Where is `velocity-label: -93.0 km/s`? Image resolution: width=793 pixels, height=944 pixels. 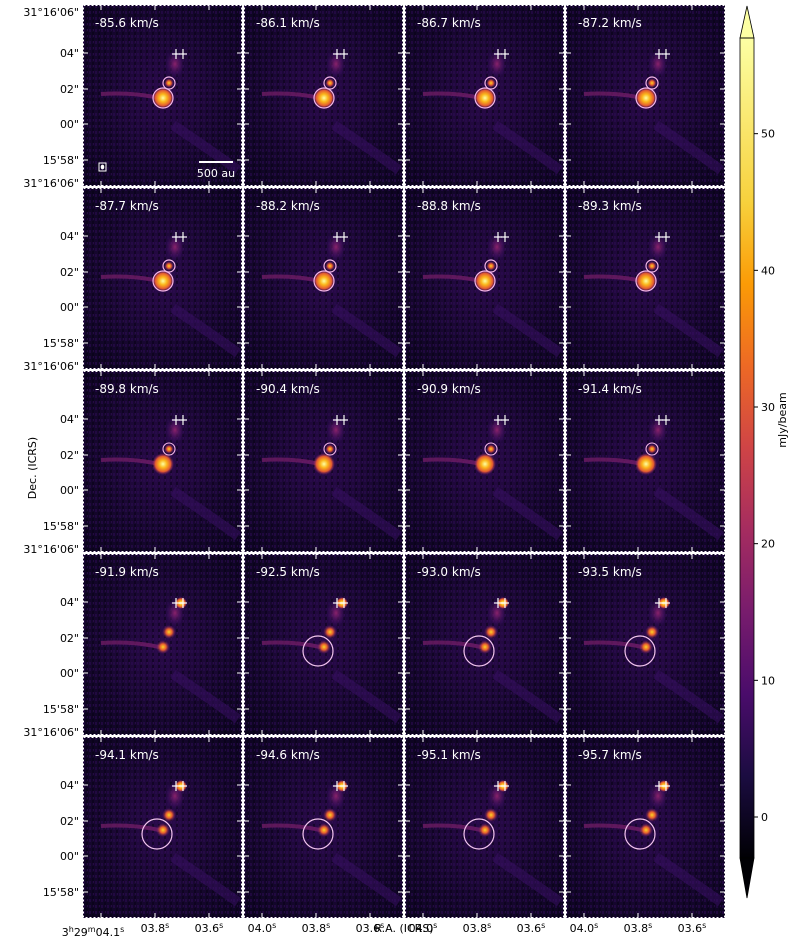 velocity-label: -93.0 km/s is located at coordinates (449, 572).